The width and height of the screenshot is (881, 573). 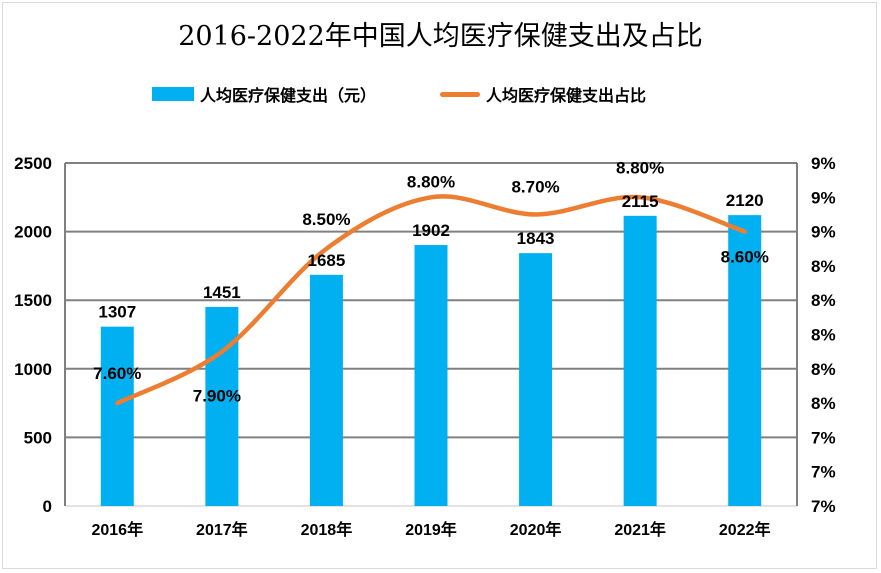 I want to click on line-data-label: 8.70%, so click(x=535, y=186).